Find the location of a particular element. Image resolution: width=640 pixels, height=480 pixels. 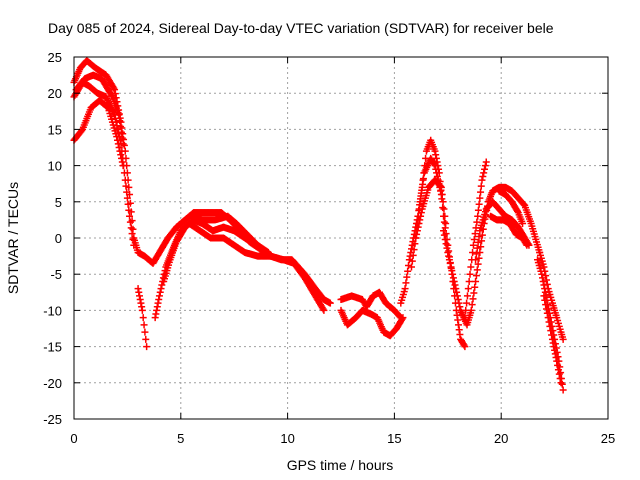

y-tick-label: -15 is located at coordinates (52, 347).